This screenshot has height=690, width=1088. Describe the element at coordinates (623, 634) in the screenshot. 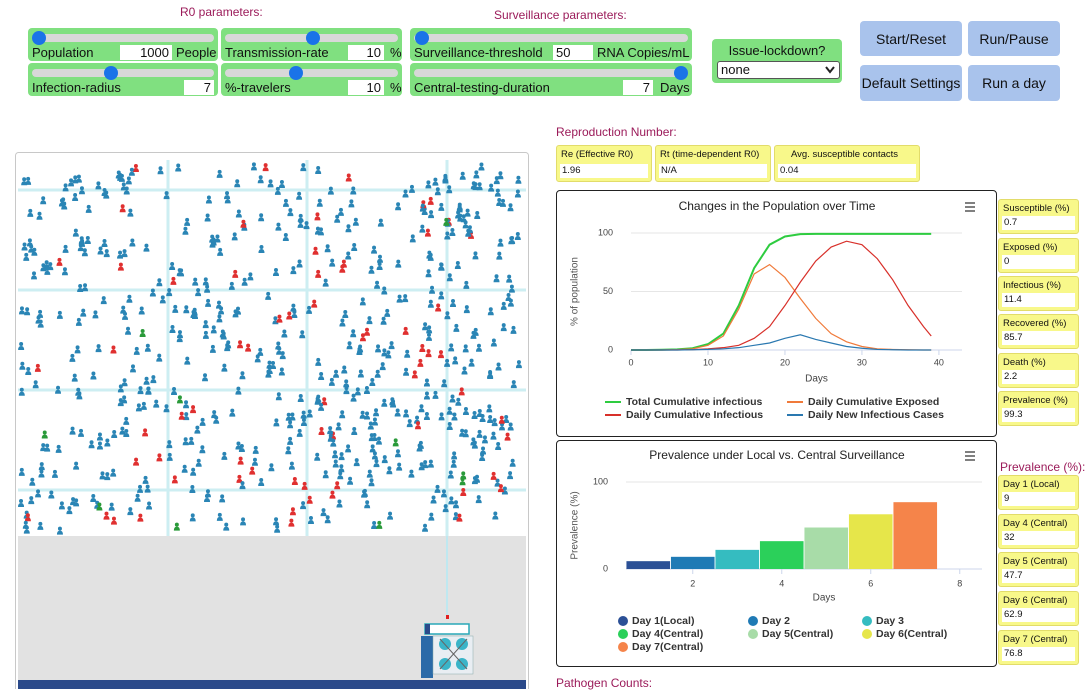

I see `legend-swatch` at that location.